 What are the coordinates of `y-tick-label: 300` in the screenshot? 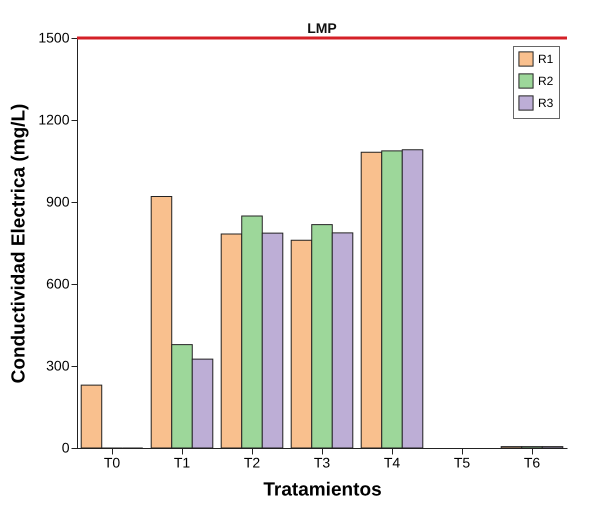 It's located at (58, 366).